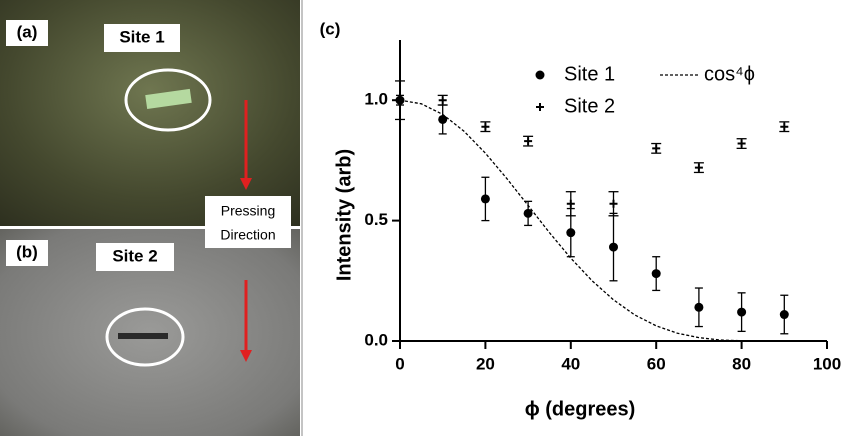 The width and height of the screenshot is (851, 441). I want to click on y-tick-label: 0.5, so click(376, 219).